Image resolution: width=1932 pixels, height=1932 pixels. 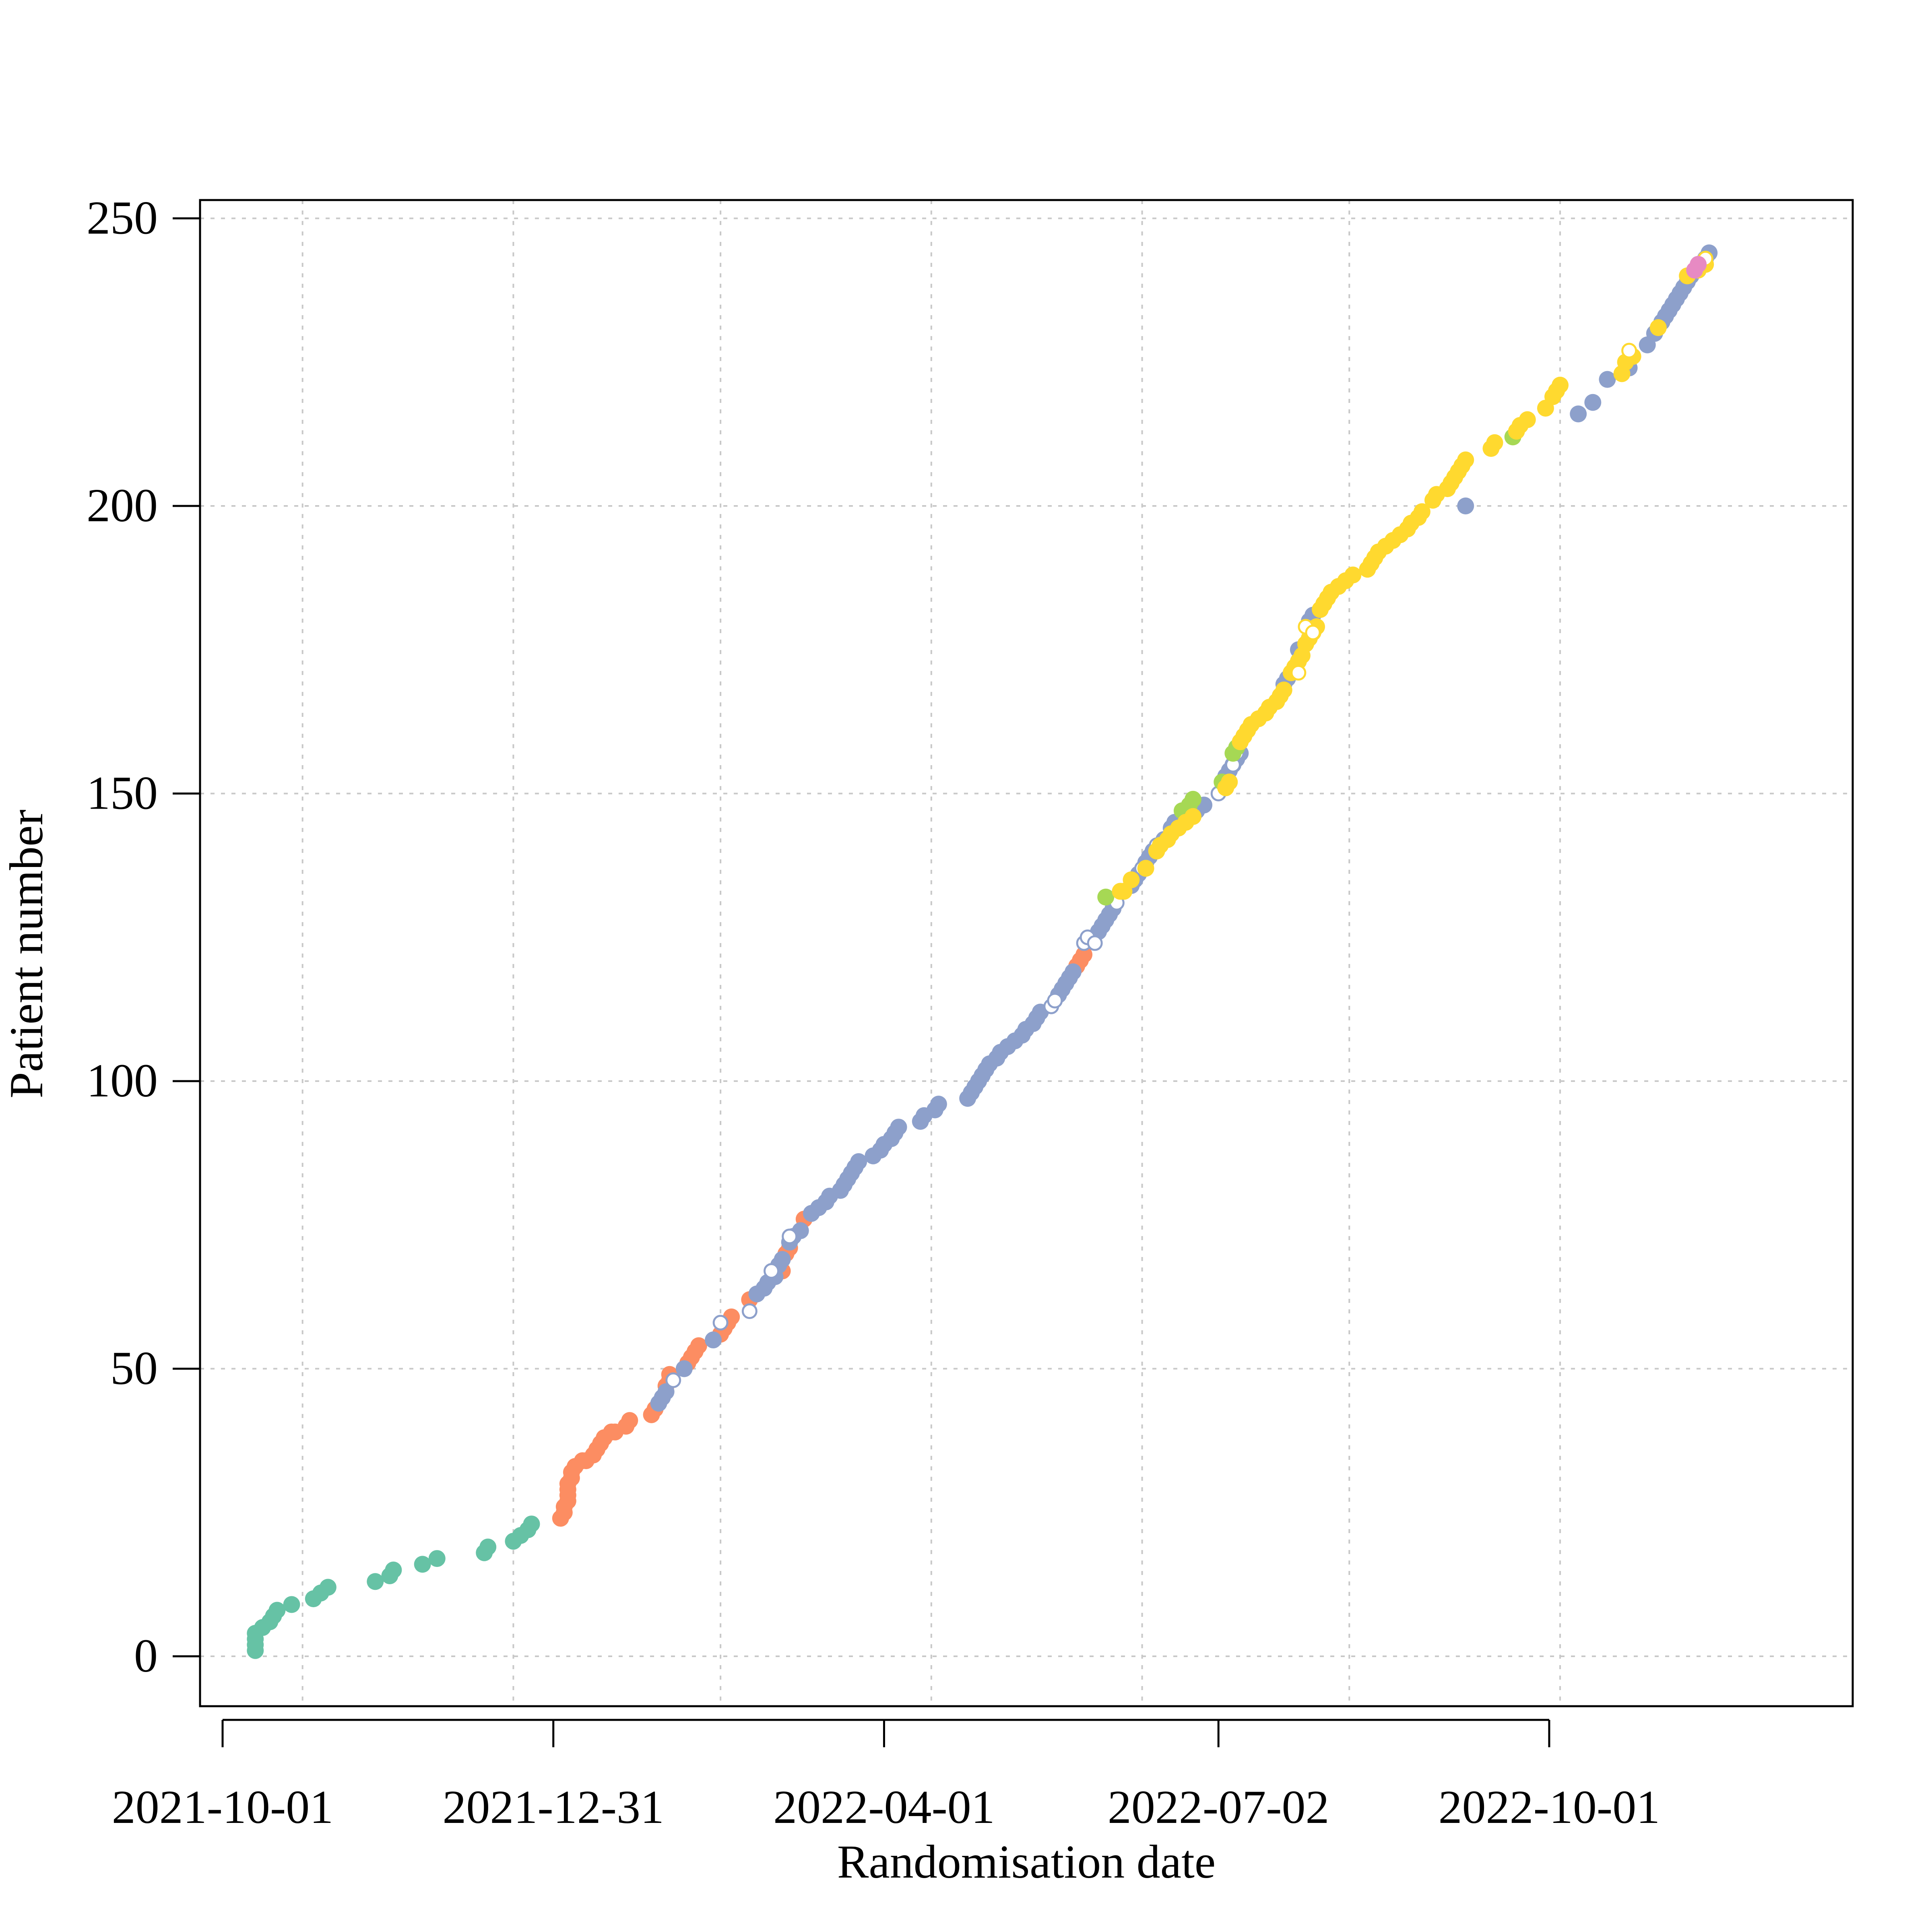 What do you see at coordinates (1218, 1807) in the screenshot?
I see `x-tick-label: 2022-07-02` at bounding box center [1218, 1807].